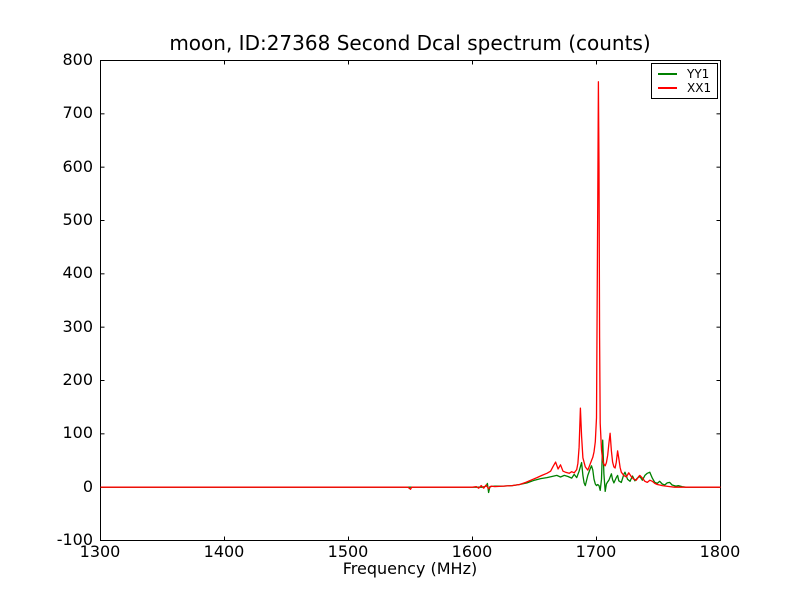 The height and width of the screenshot is (600, 800). What do you see at coordinates (596, 551) in the screenshot?
I see `x-tick-label: 1700` at bounding box center [596, 551].